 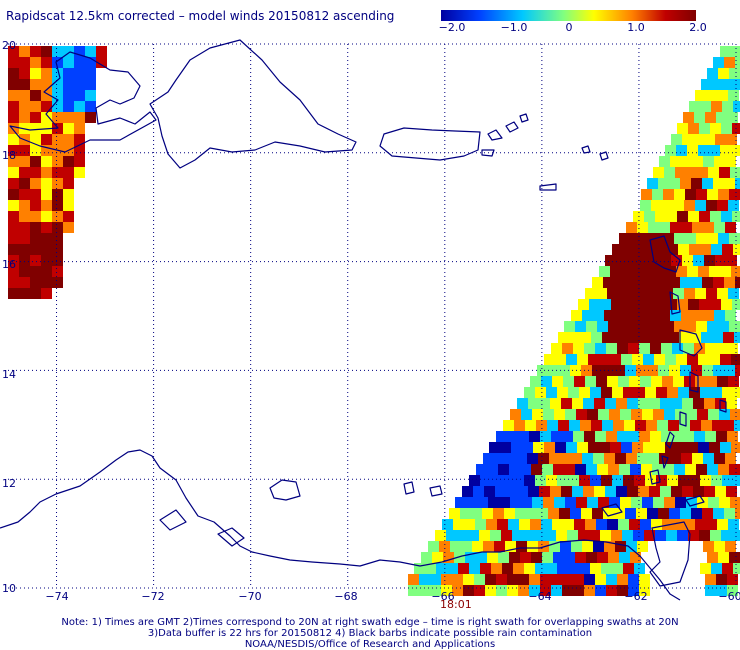 What do you see at coordinates (698, 27) in the screenshot?
I see `colorbar-tick-label: 2.0` at bounding box center [698, 27].